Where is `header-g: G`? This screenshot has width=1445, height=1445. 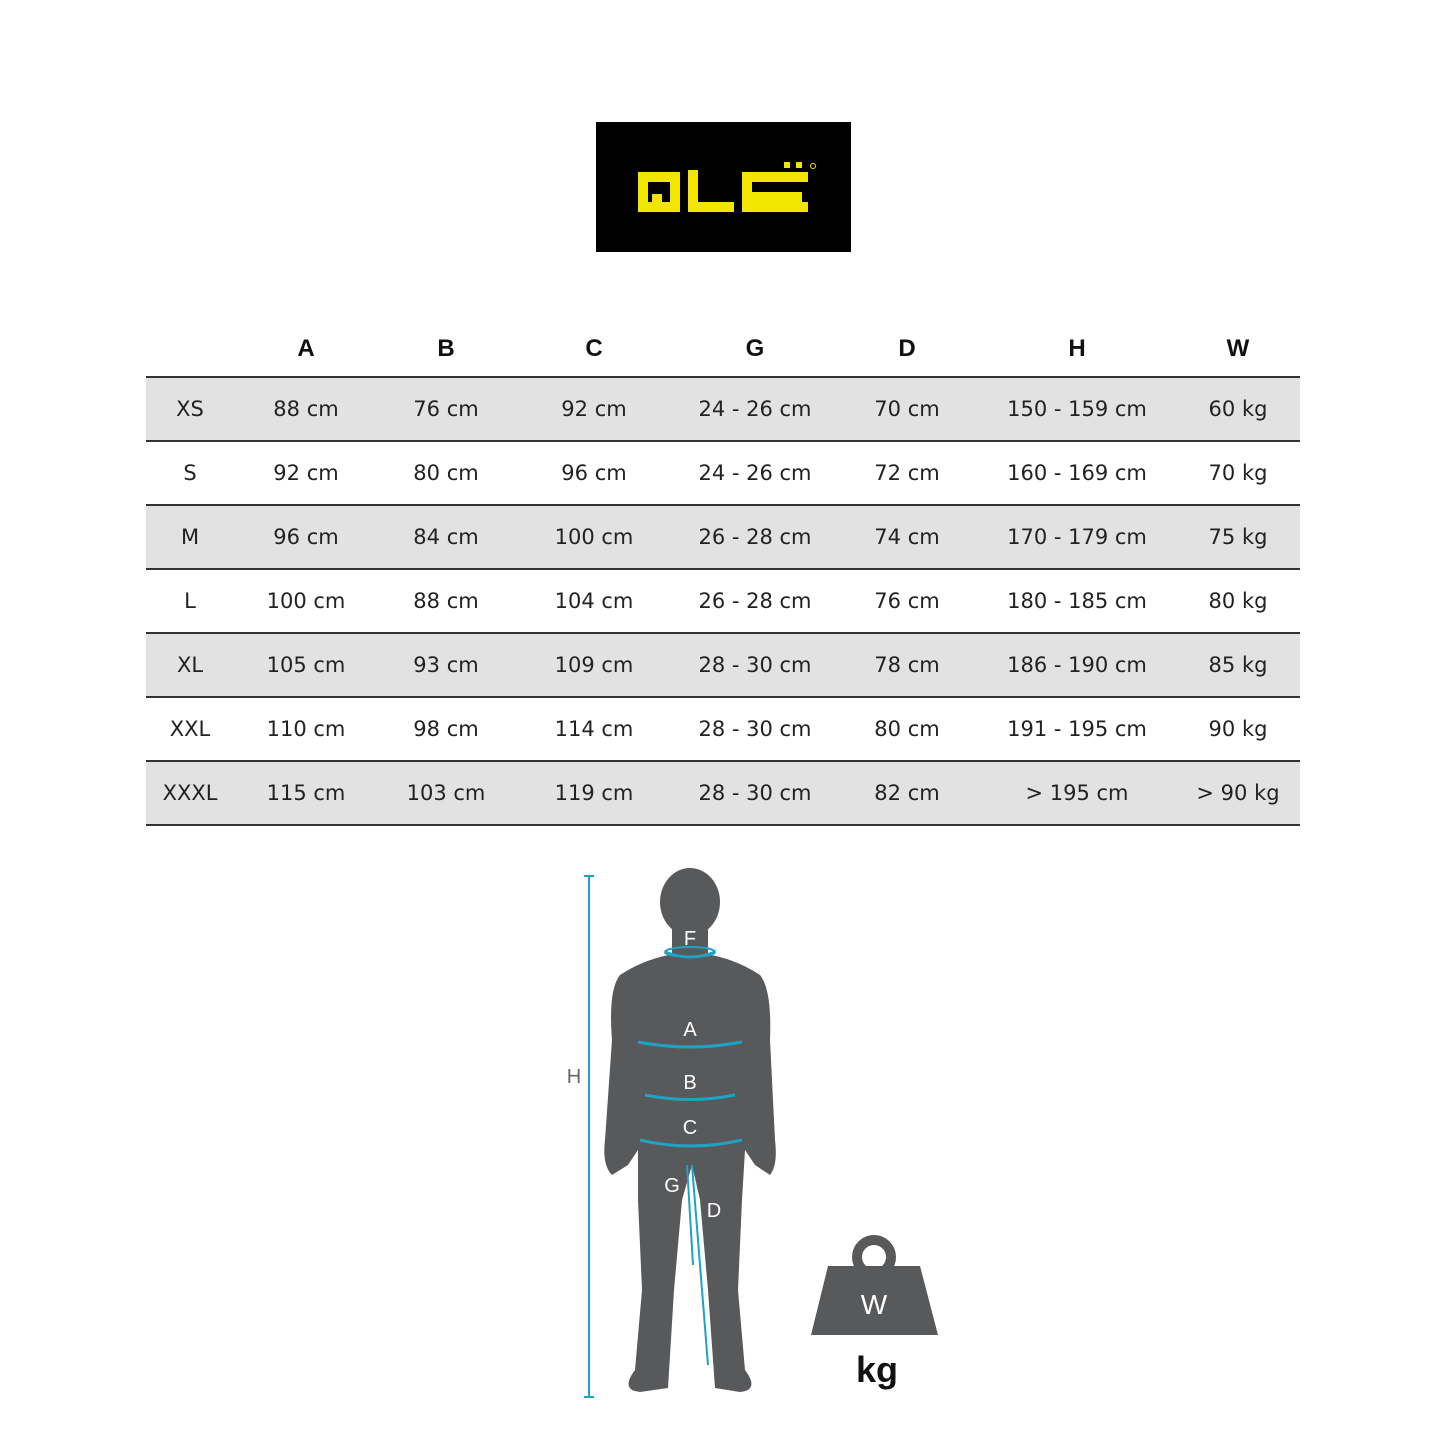 header-g: G is located at coordinates (755, 350).